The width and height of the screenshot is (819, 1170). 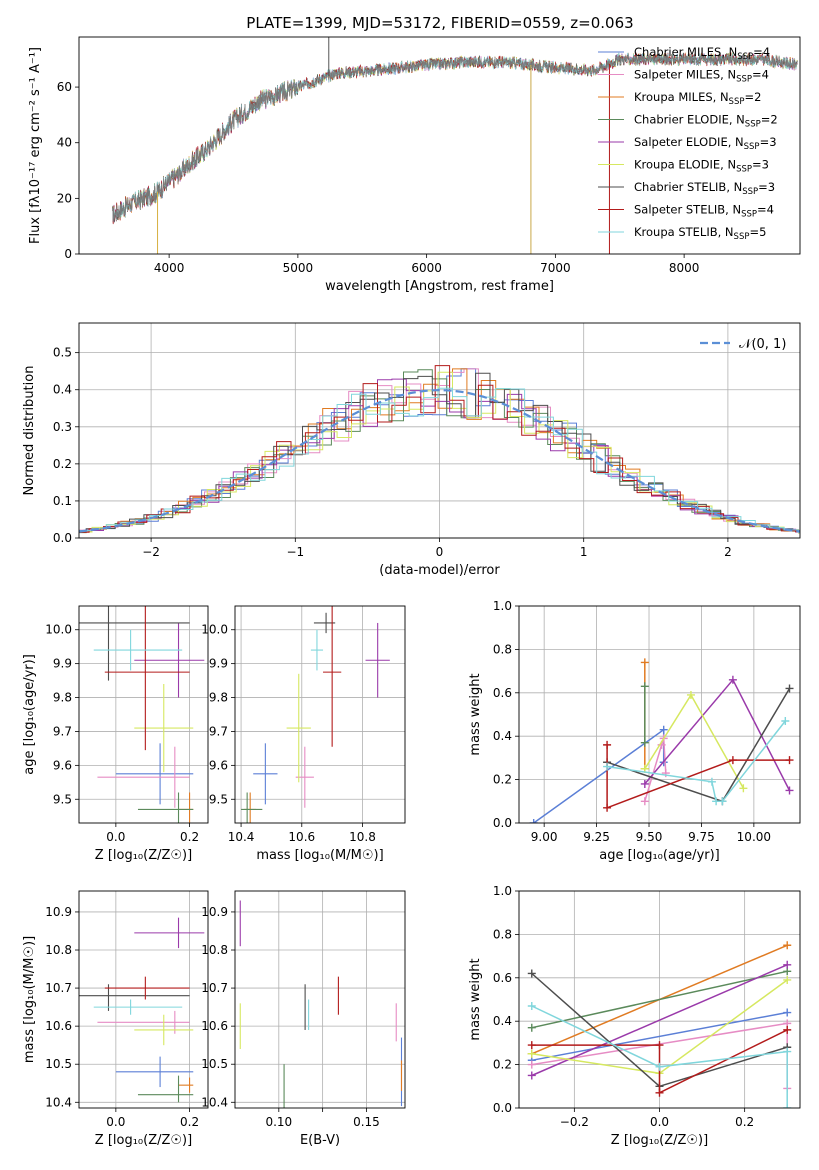 I want to click on x-tick-label: 1, so click(x=584, y=552).